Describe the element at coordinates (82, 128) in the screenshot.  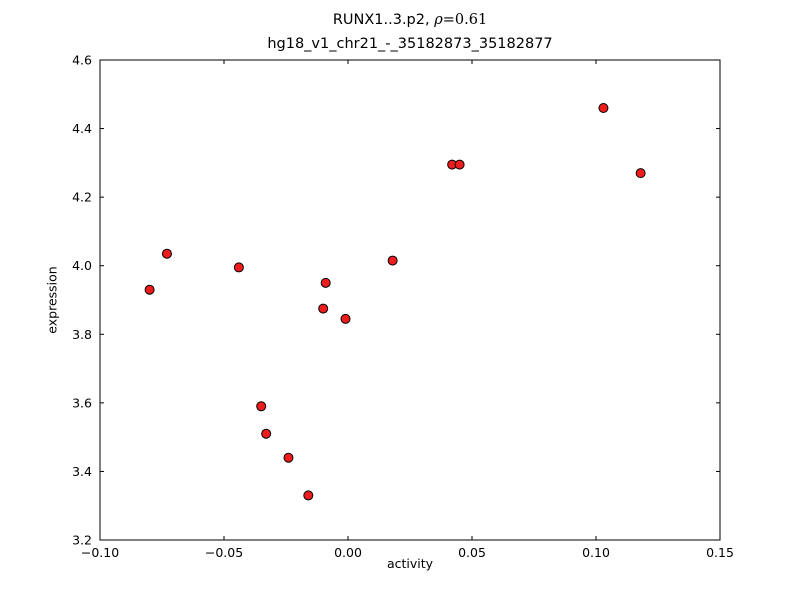
I see `y-tick-label: 4.4` at that location.